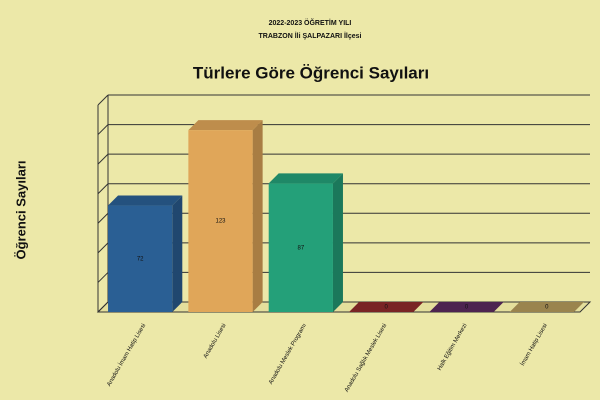 The image size is (600, 400). I want to click on x-tick-label: İmam Hatip Lisesi, so click(534, 344).